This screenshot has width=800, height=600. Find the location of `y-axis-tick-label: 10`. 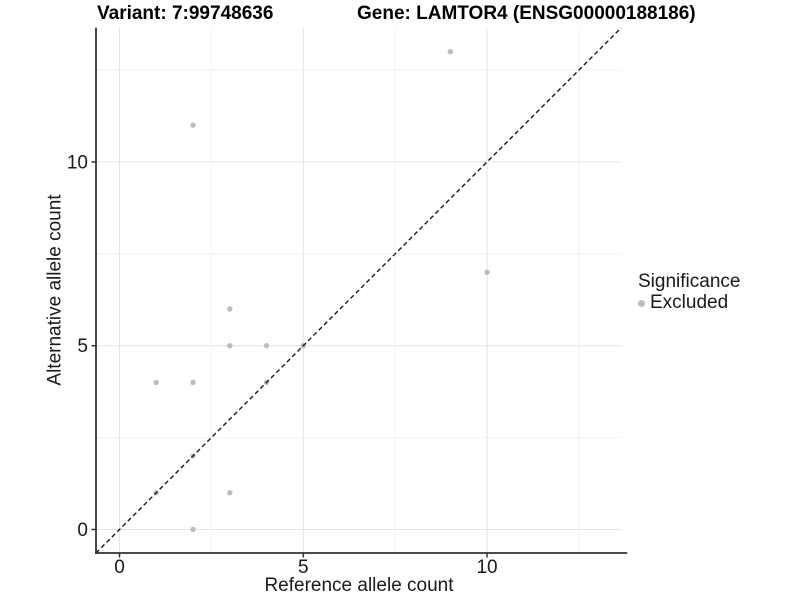

y-axis-tick-label: 10 is located at coordinates (77, 162).